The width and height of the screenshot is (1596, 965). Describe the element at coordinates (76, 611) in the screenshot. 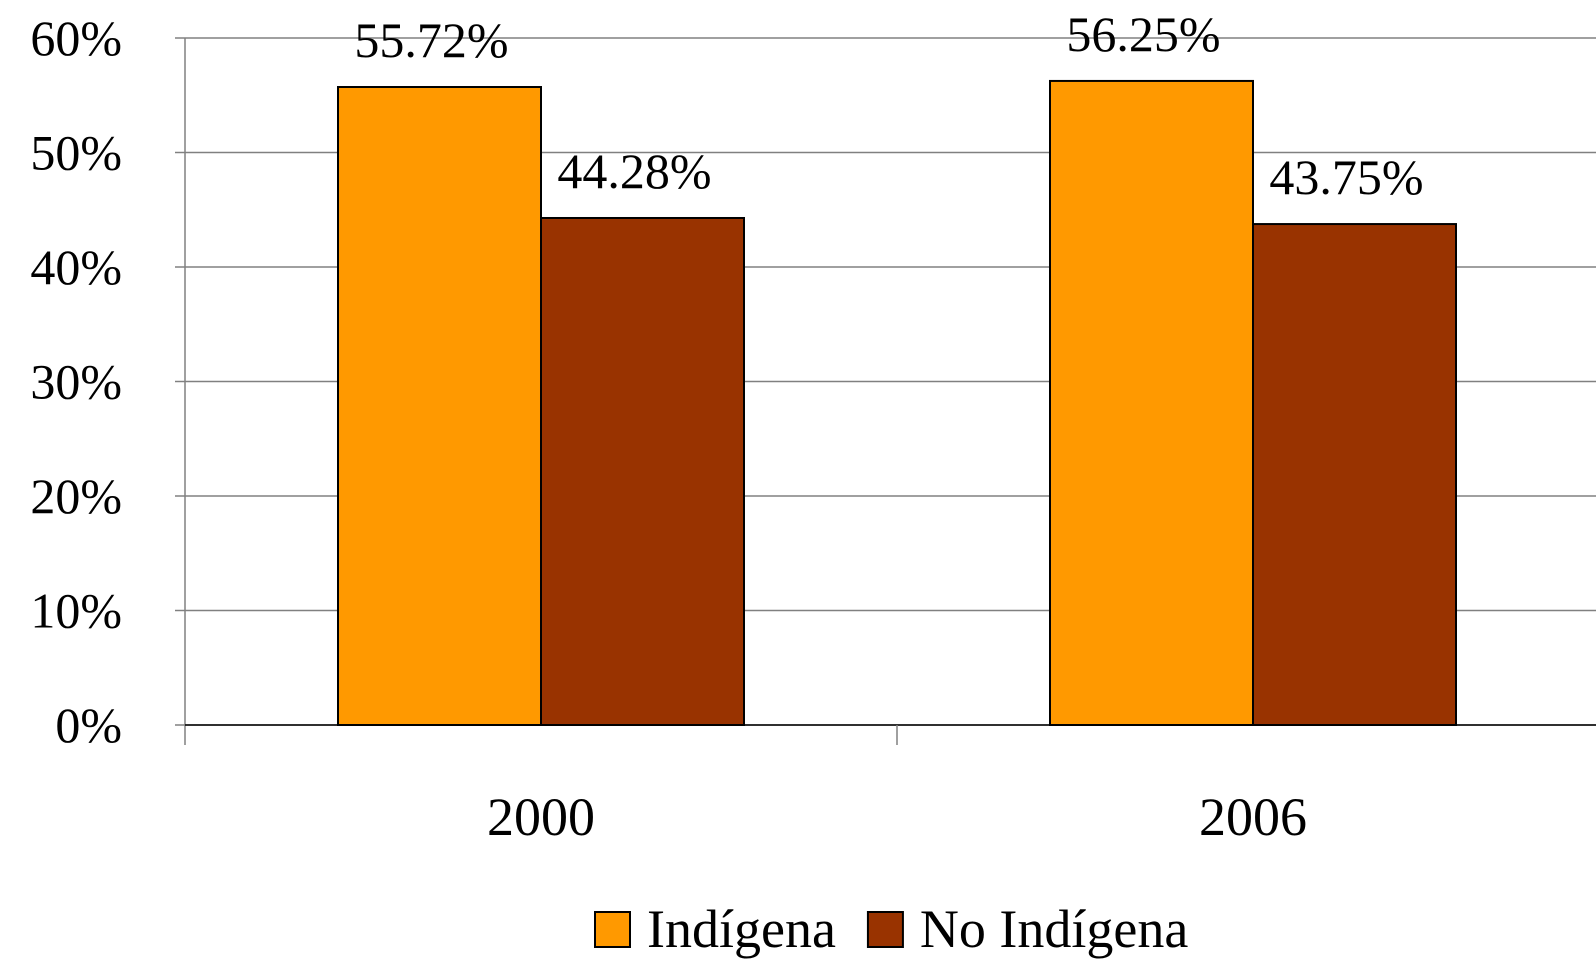

I see `y-tick-label-10: 10%` at that location.